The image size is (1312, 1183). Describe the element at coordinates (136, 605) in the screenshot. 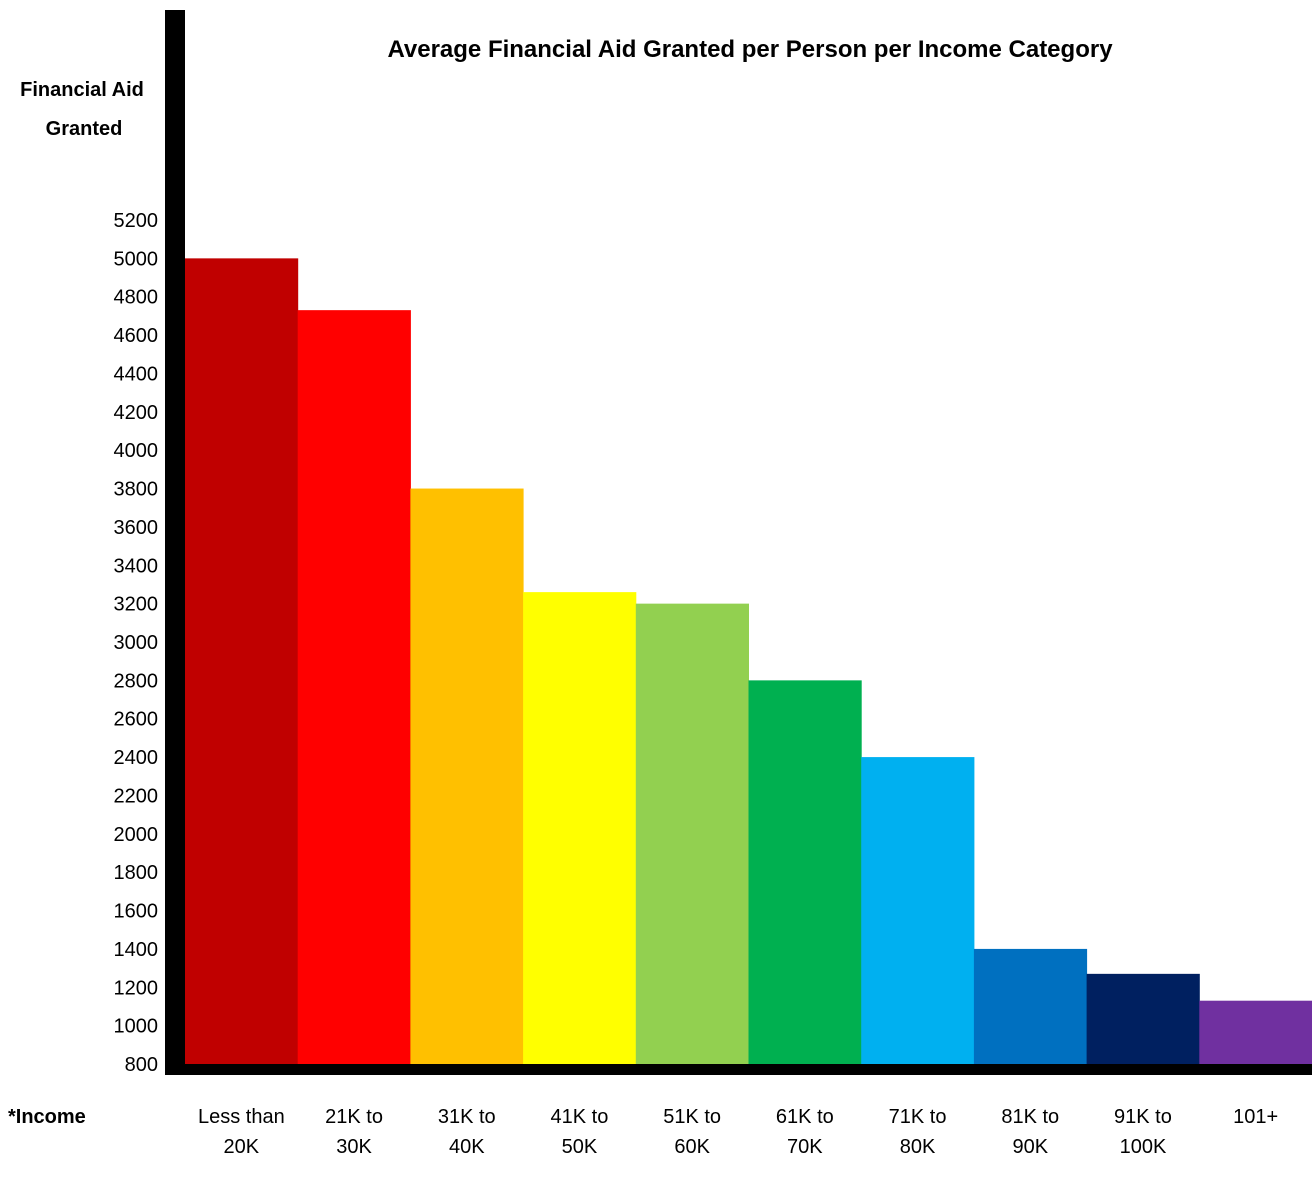

I see `y-tick-label: 3200` at that location.